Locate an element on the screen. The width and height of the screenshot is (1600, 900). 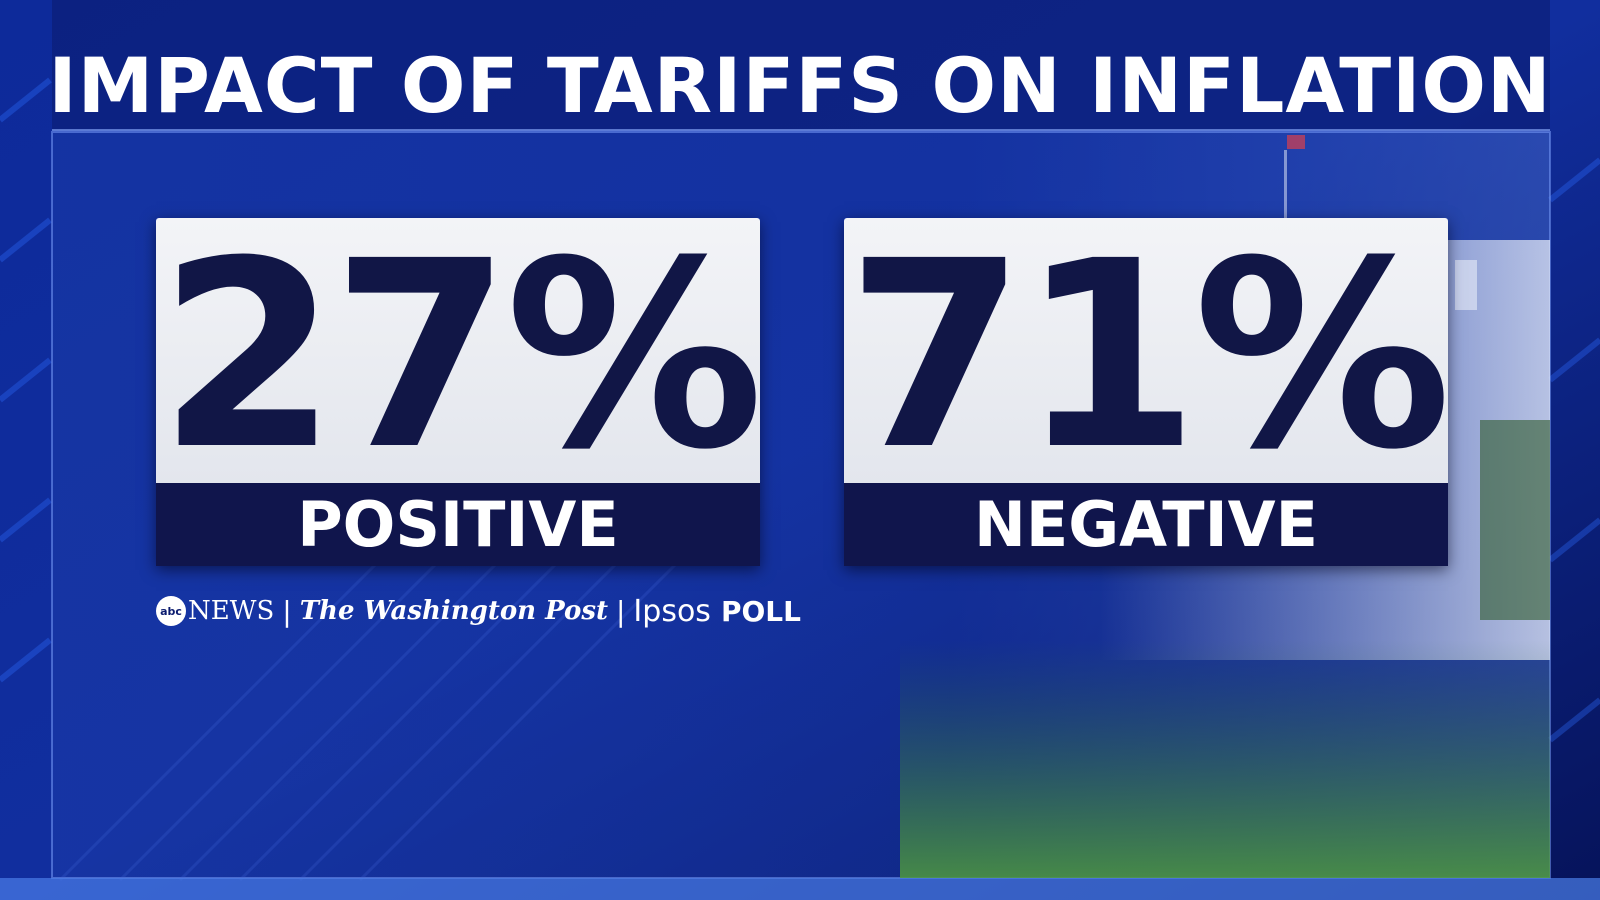
negative-percentage: 71% is located at coordinates (1149, 355).